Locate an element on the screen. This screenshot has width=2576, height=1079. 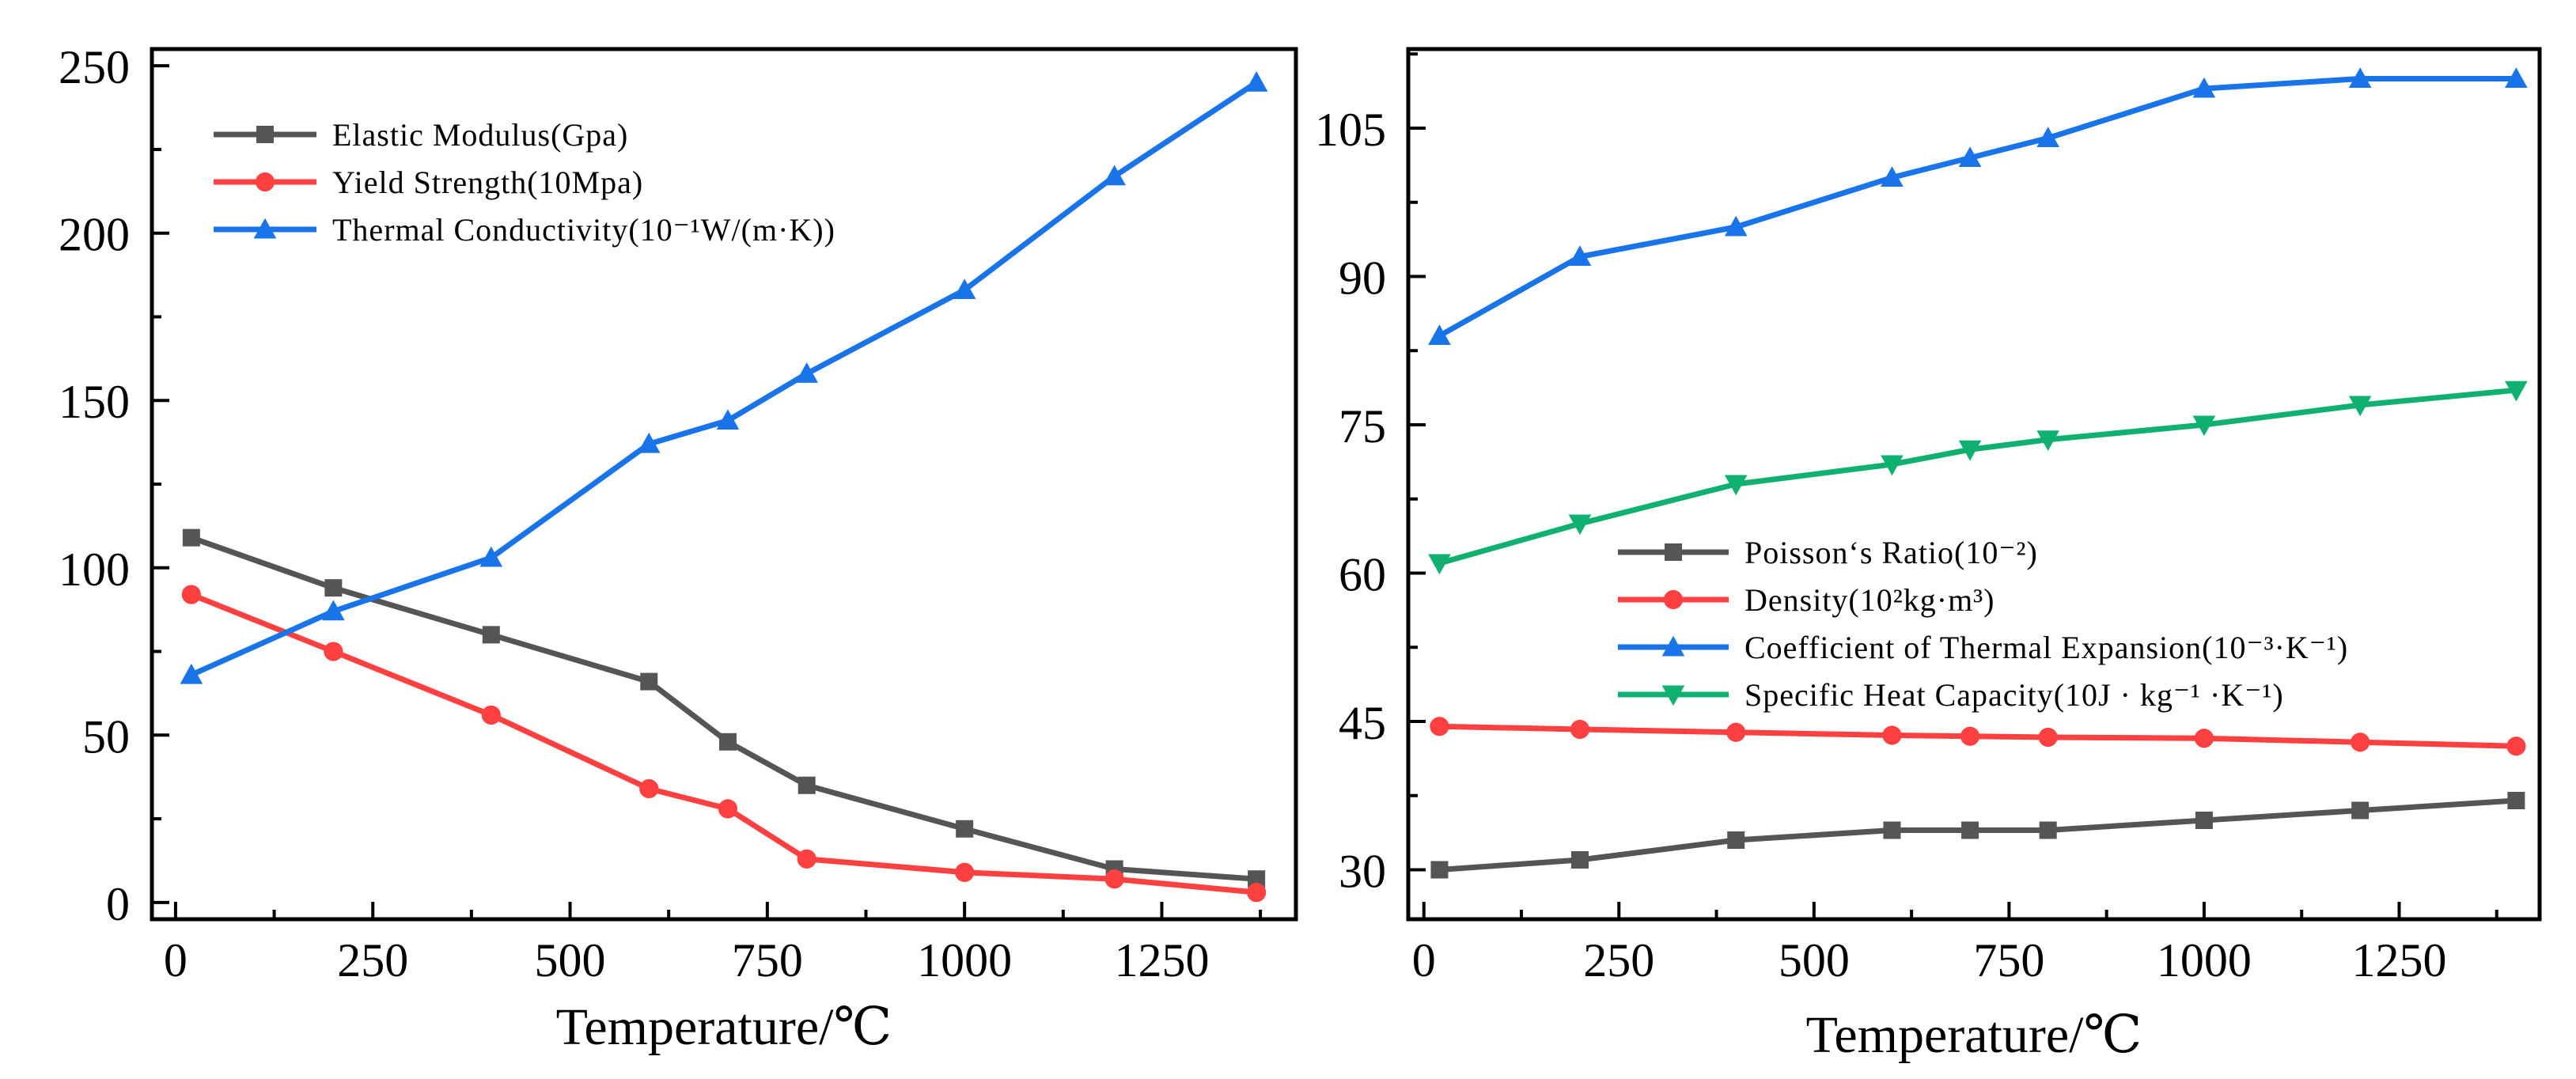
right-x-tick-label: 0 is located at coordinates (1424, 960).